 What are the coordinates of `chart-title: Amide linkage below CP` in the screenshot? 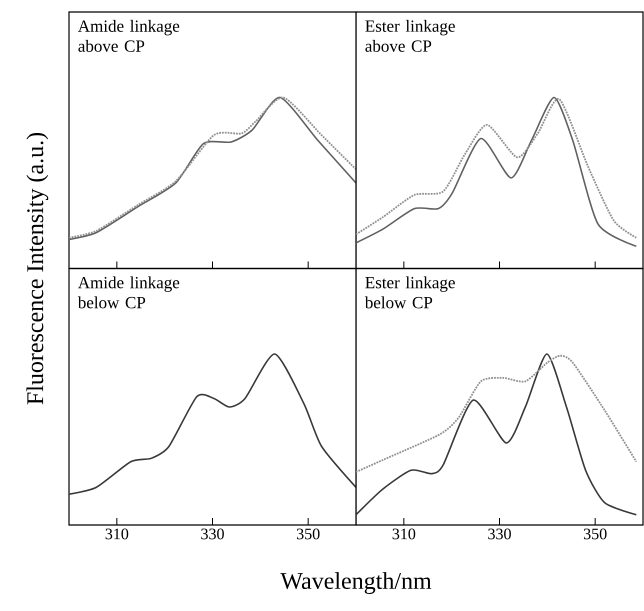 It's located at (129, 292).